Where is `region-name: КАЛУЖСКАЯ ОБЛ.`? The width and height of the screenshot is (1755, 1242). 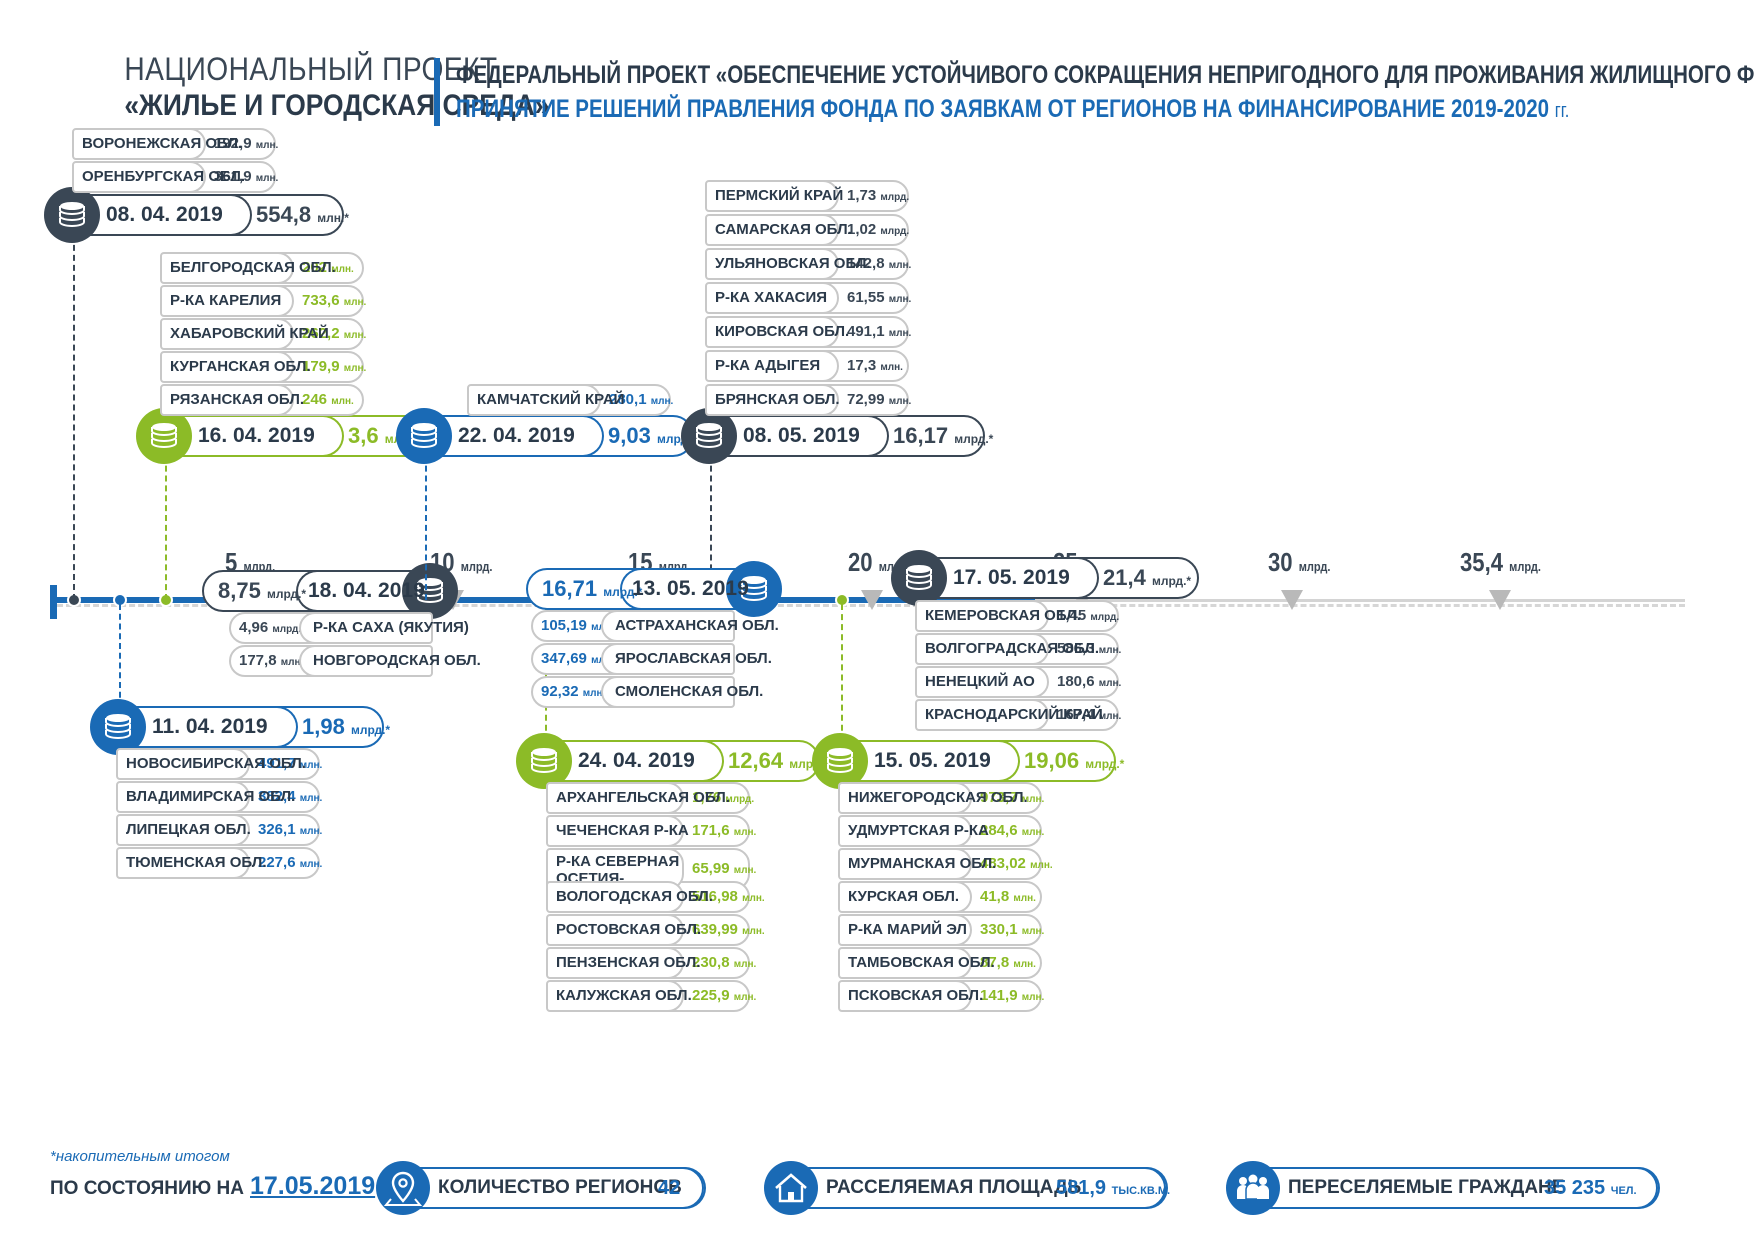
region-name: КАЛУЖСКАЯ ОБЛ. is located at coordinates (619, 996).